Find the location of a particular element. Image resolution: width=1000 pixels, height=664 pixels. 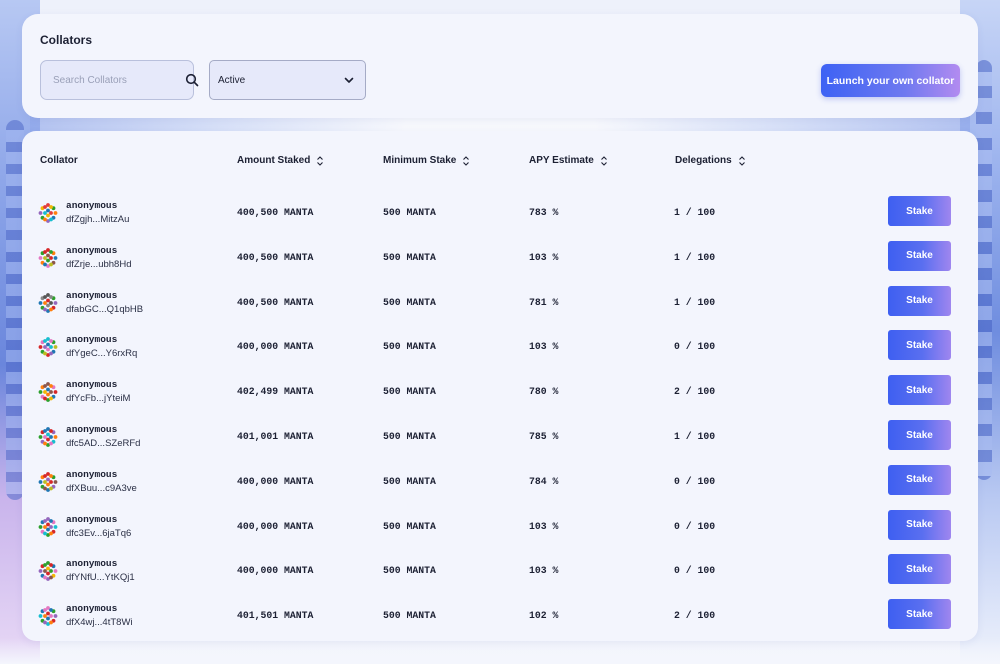

status-filter-select: Active is located at coordinates (287, 80).